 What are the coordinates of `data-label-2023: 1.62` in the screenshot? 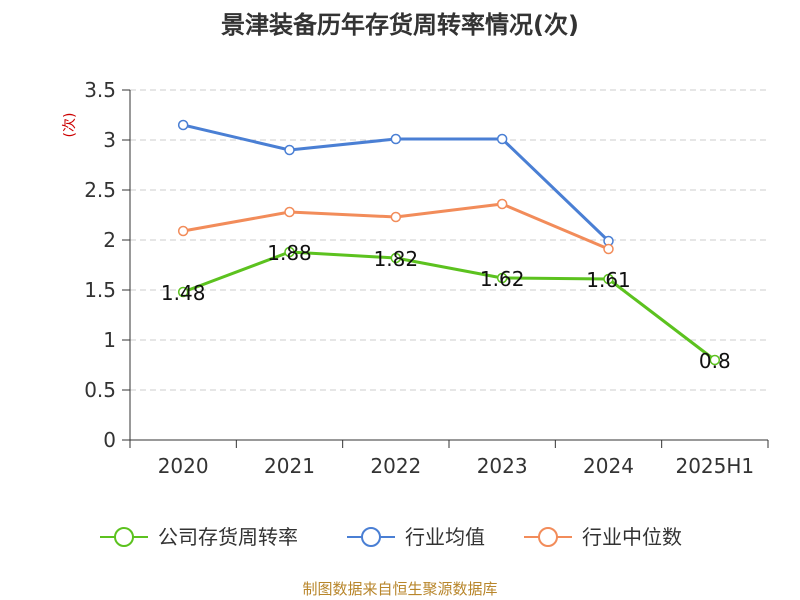 It's located at (502, 279).